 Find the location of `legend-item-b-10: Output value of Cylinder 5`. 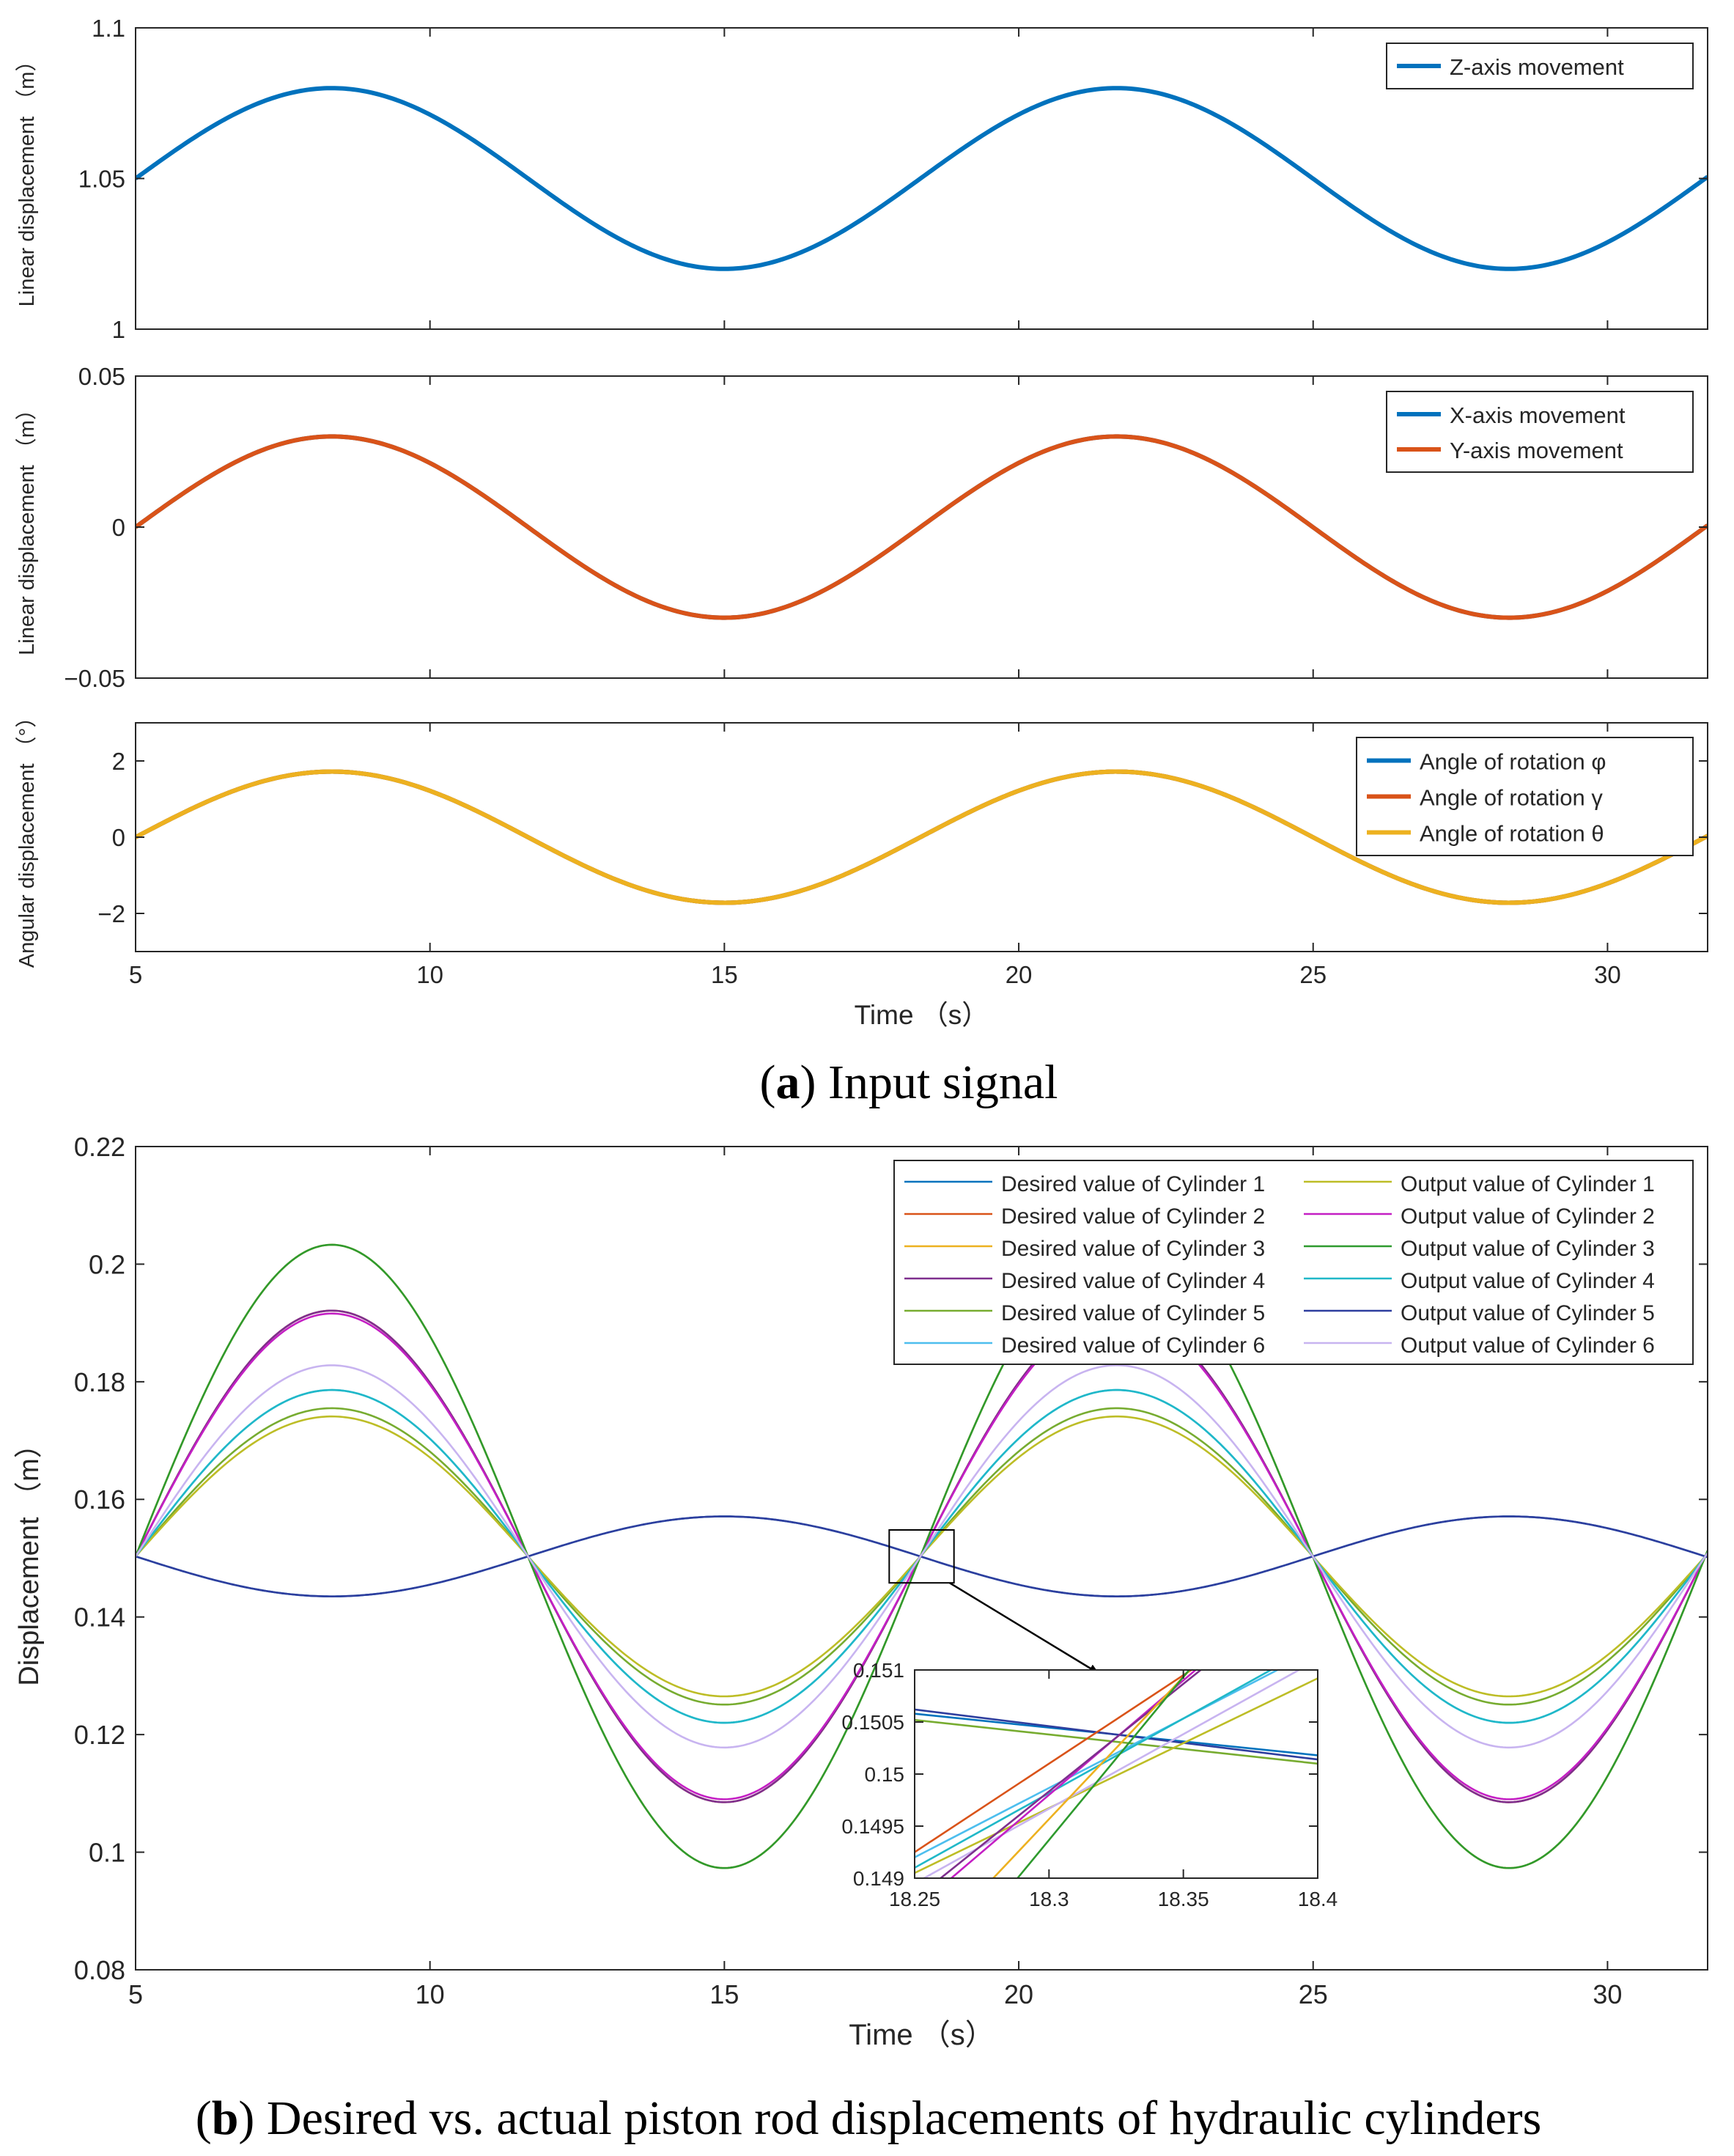

legend-item-b-10: Output value of Cylinder 5 is located at coordinates (1479, 1313).